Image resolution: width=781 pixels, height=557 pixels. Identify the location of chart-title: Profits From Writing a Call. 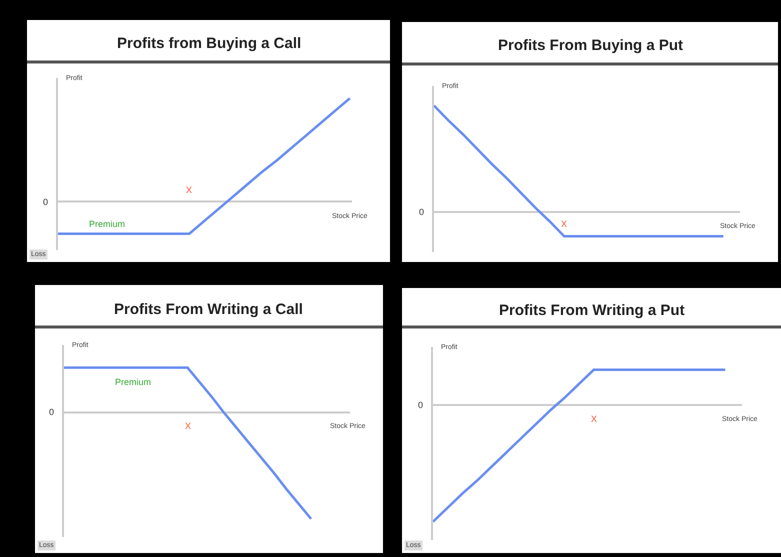
(208, 309).